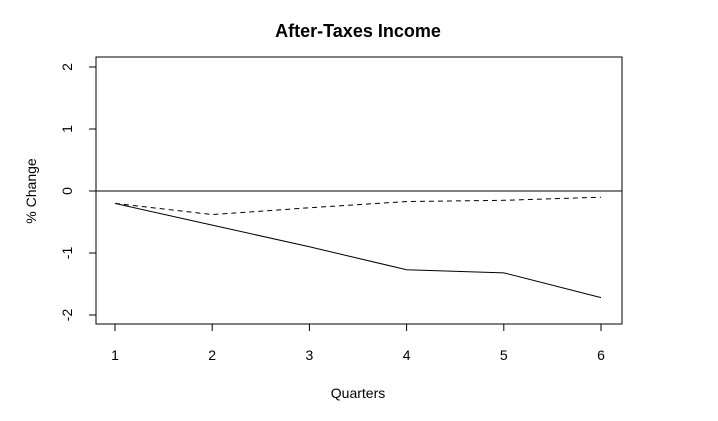  What do you see at coordinates (358, 343) in the screenshot?
I see `x-axis: 1 2 3 4 5 6` at bounding box center [358, 343].